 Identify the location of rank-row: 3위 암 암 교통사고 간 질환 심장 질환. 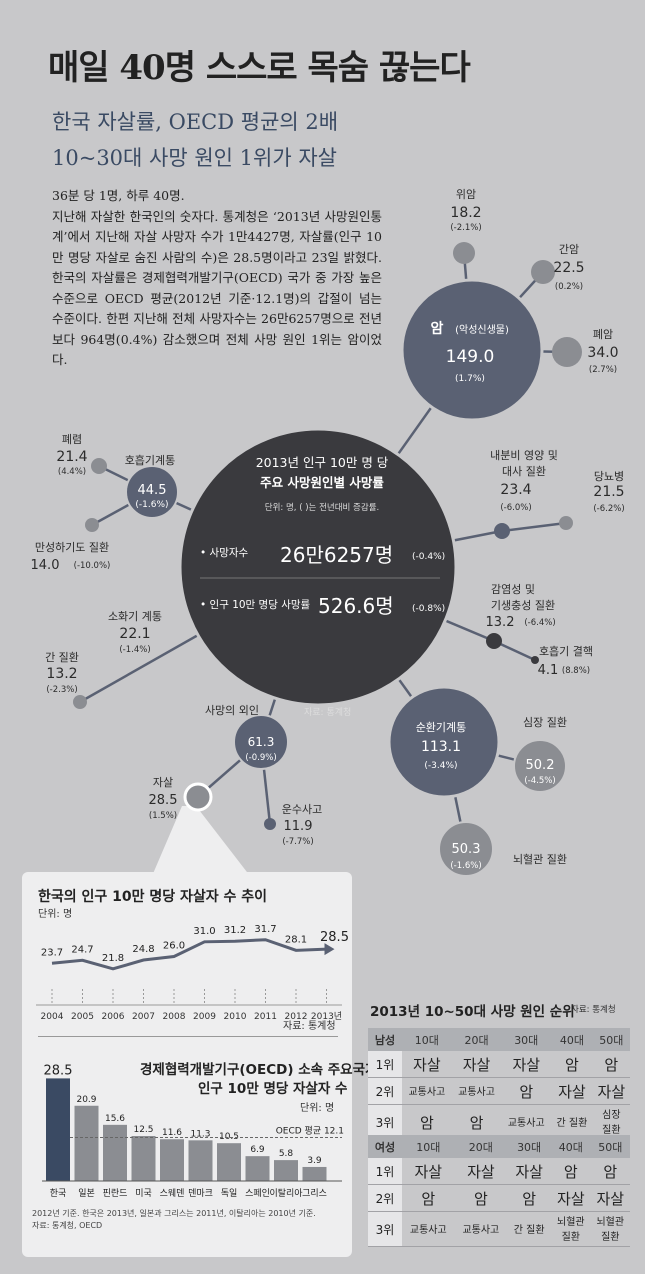
(499, 1122).